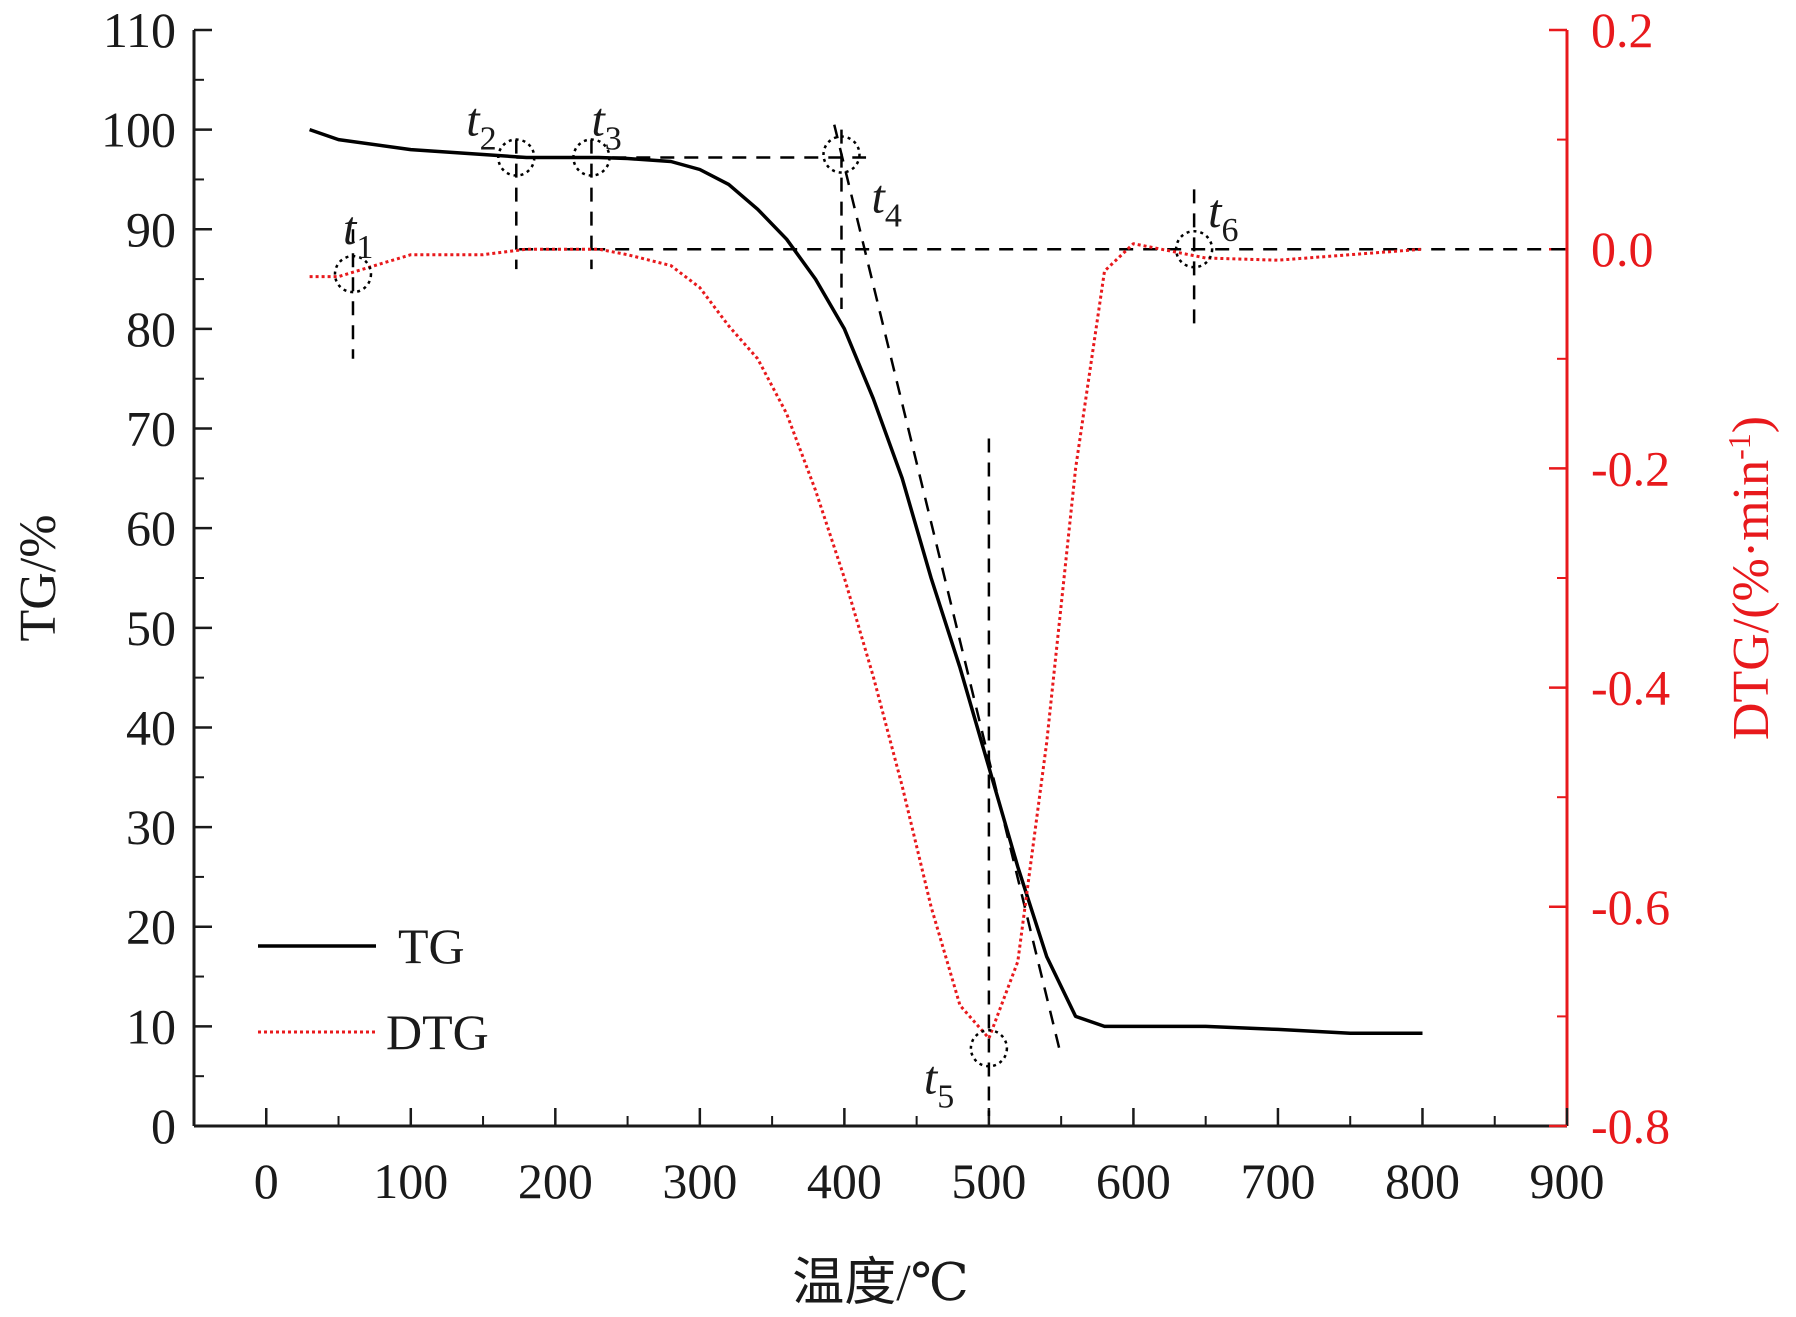  What do you see at coordinates (139, 30) in the screenshot?
I see `y-tick-label: 110` at bounding box center [139, 30].